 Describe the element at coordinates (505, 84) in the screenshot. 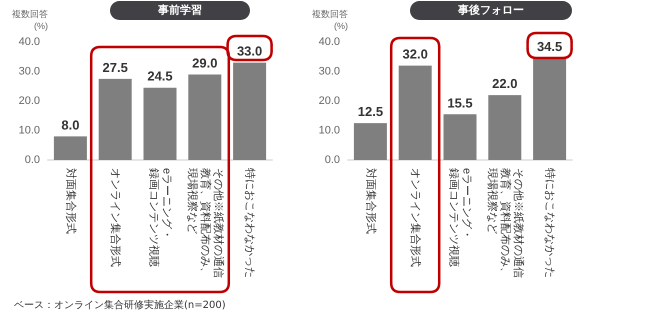

I see `data-label: 22.0` at that location.